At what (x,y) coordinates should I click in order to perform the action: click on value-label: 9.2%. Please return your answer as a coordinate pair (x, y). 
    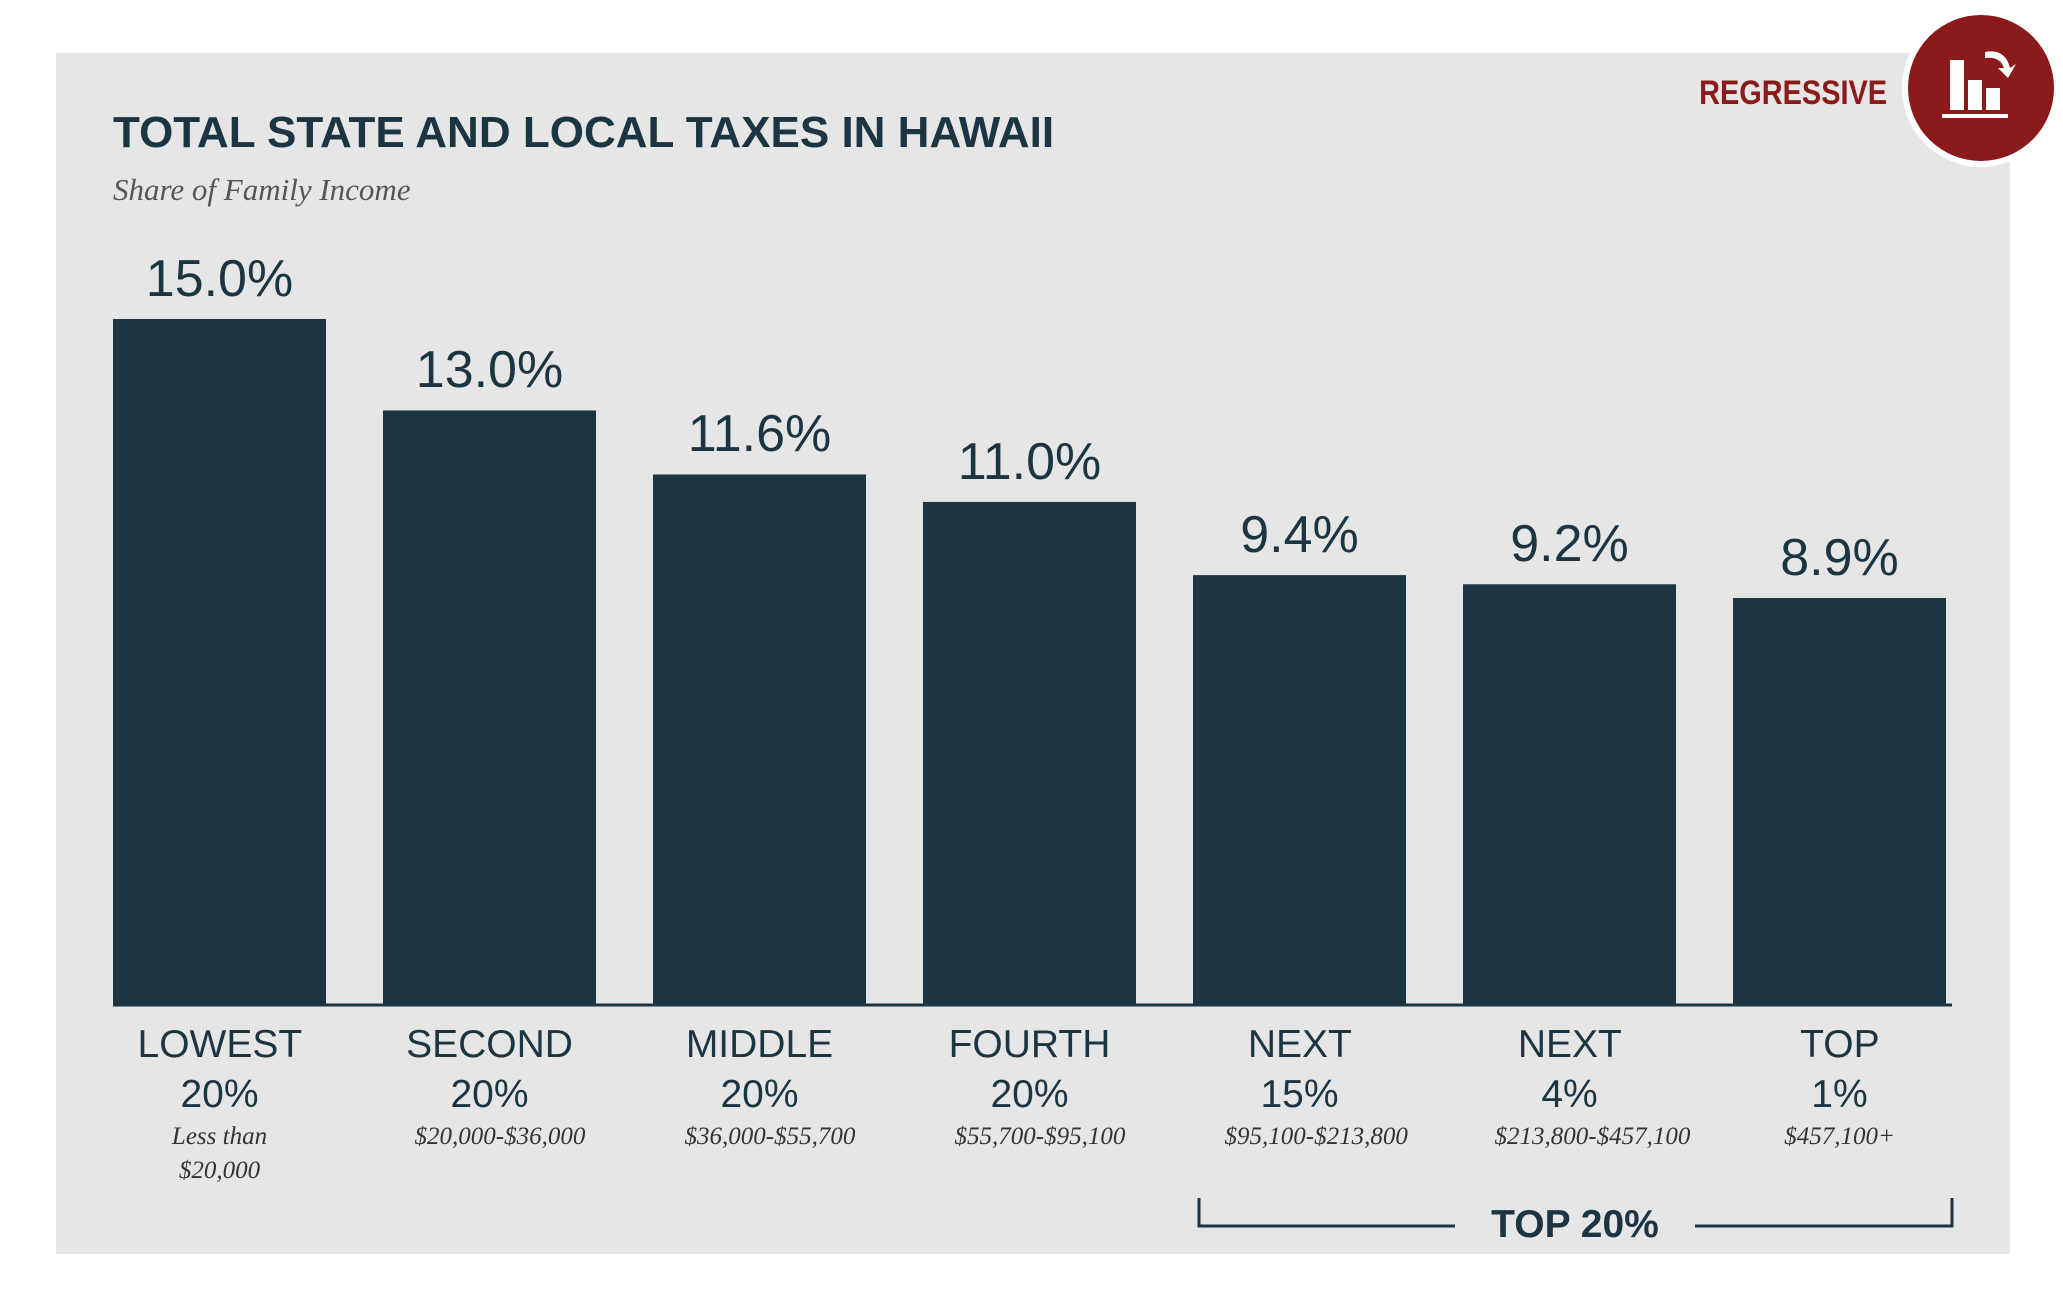
    Looking at the image, I should click on (1569, 544).